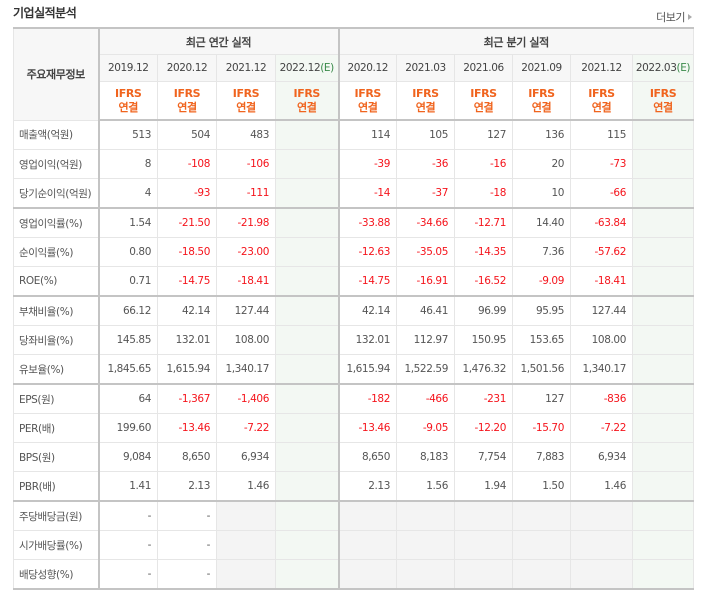 This screenshot has height=591, width=702. Describe the element at coordinates (541, 134) in the screenshot. I see `value-cell: 136` at that location.